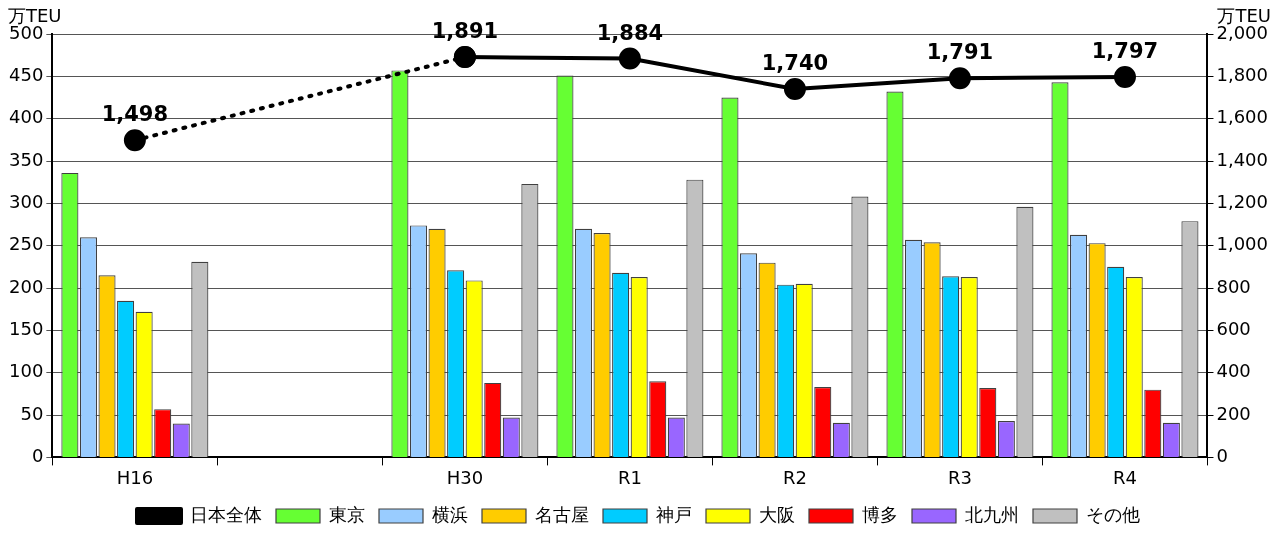 The image size is (1277, 535). I want to click on y2-tick-label: 600, so click(1233, 329).